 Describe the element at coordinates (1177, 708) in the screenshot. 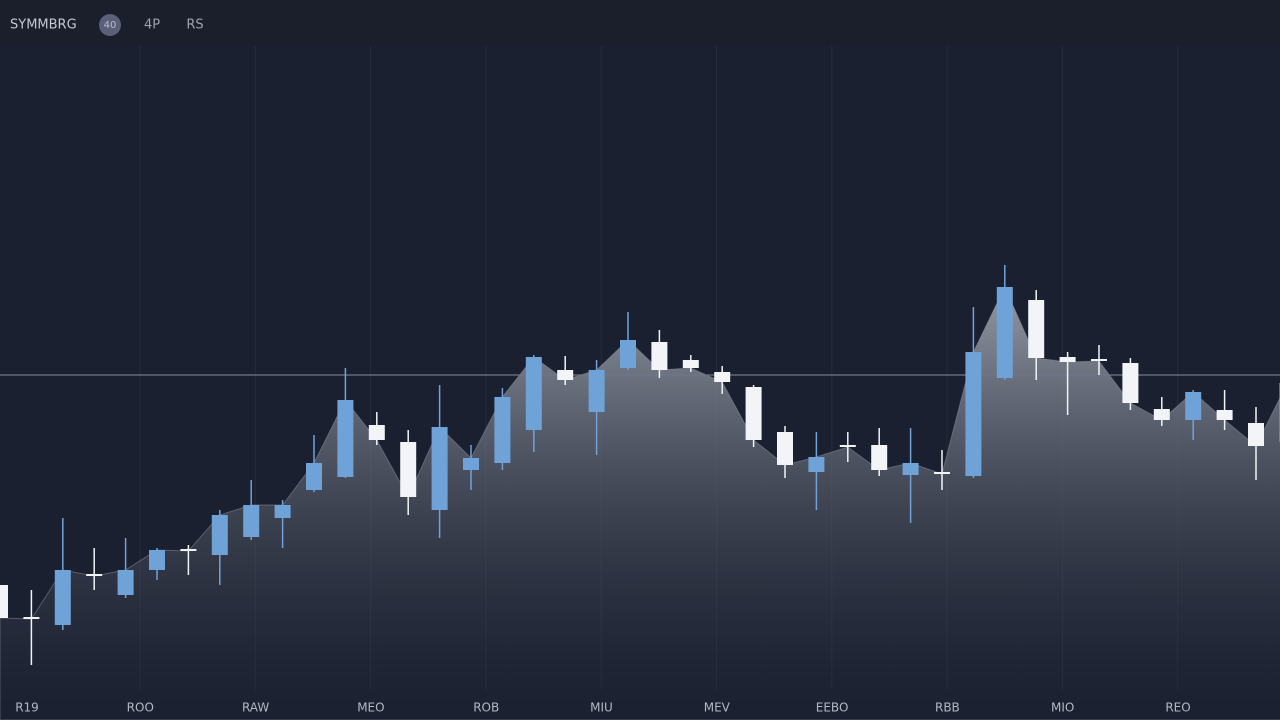

I see `x-tick-label: REO` at that location.